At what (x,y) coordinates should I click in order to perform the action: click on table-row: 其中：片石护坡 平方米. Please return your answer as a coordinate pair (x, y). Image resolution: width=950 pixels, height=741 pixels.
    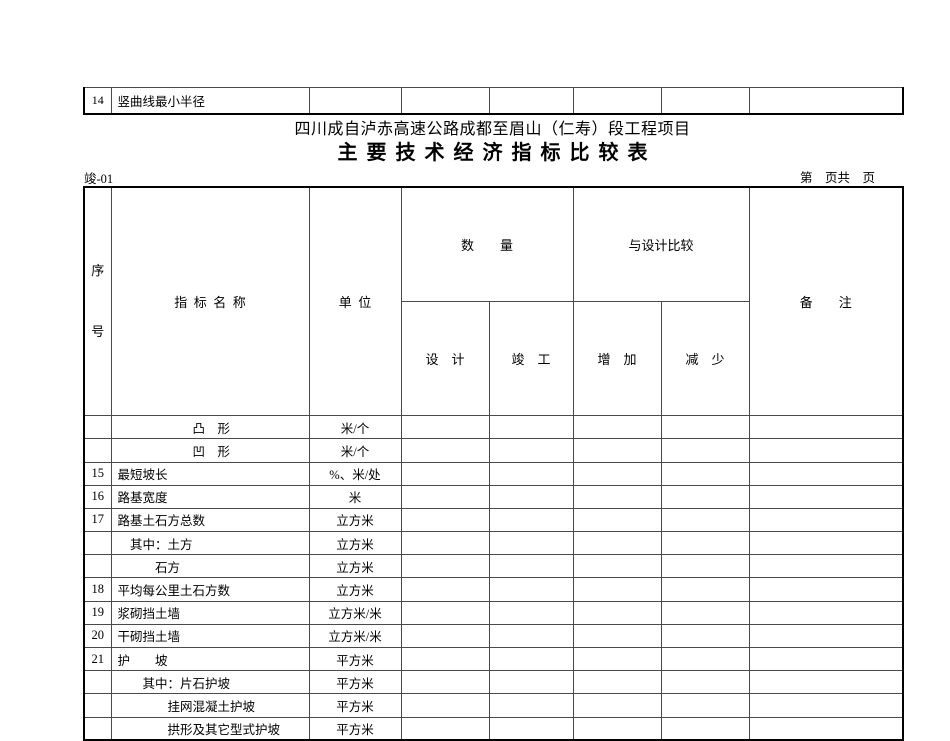
    Looking at the image, I should click on (493, 682).